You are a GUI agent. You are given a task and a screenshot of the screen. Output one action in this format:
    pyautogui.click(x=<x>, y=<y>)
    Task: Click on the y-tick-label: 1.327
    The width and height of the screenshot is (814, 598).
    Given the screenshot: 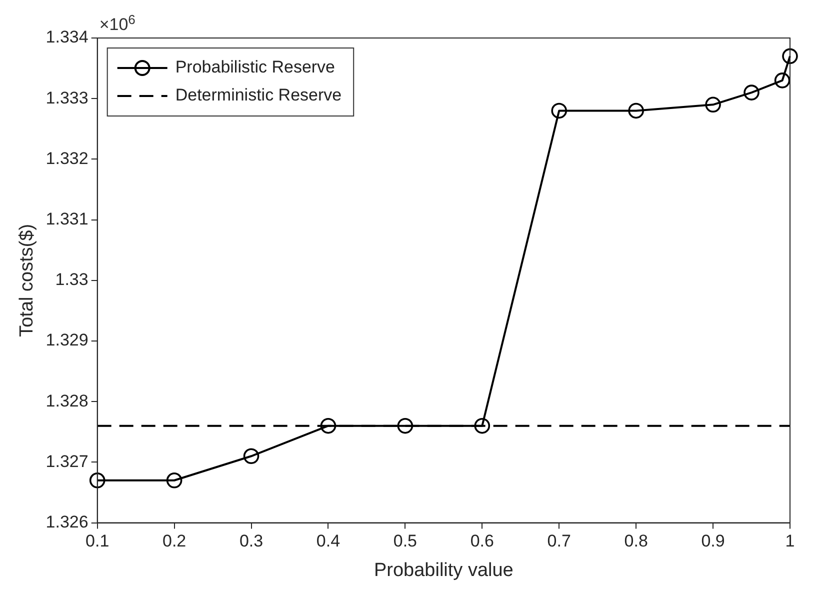 What is the action you would take?
    pyautogui.click(x=67, y=461)
    